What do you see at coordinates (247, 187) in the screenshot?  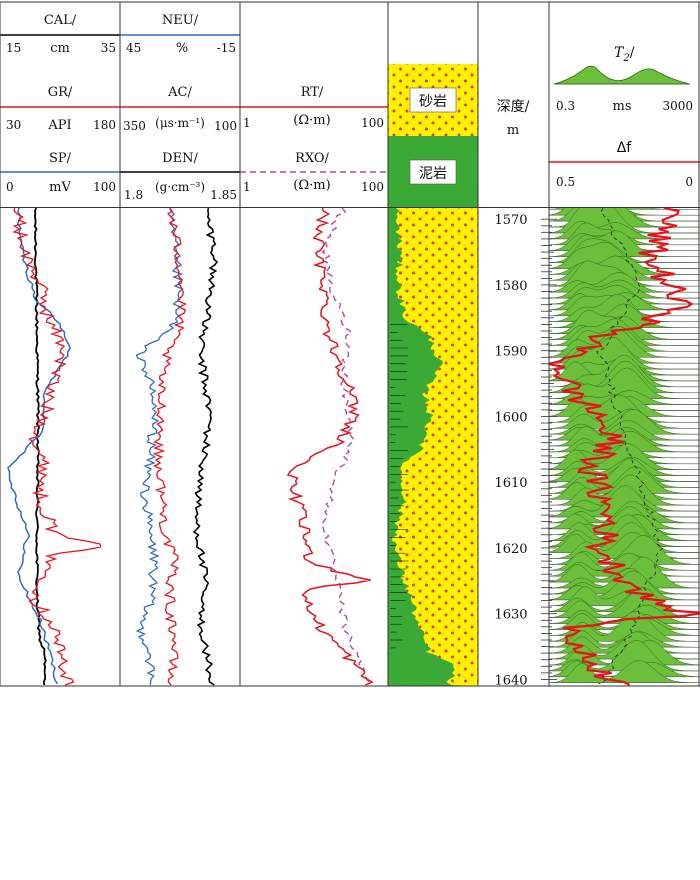 I see `rxo-min: 1` at bounding box center [247, 187].